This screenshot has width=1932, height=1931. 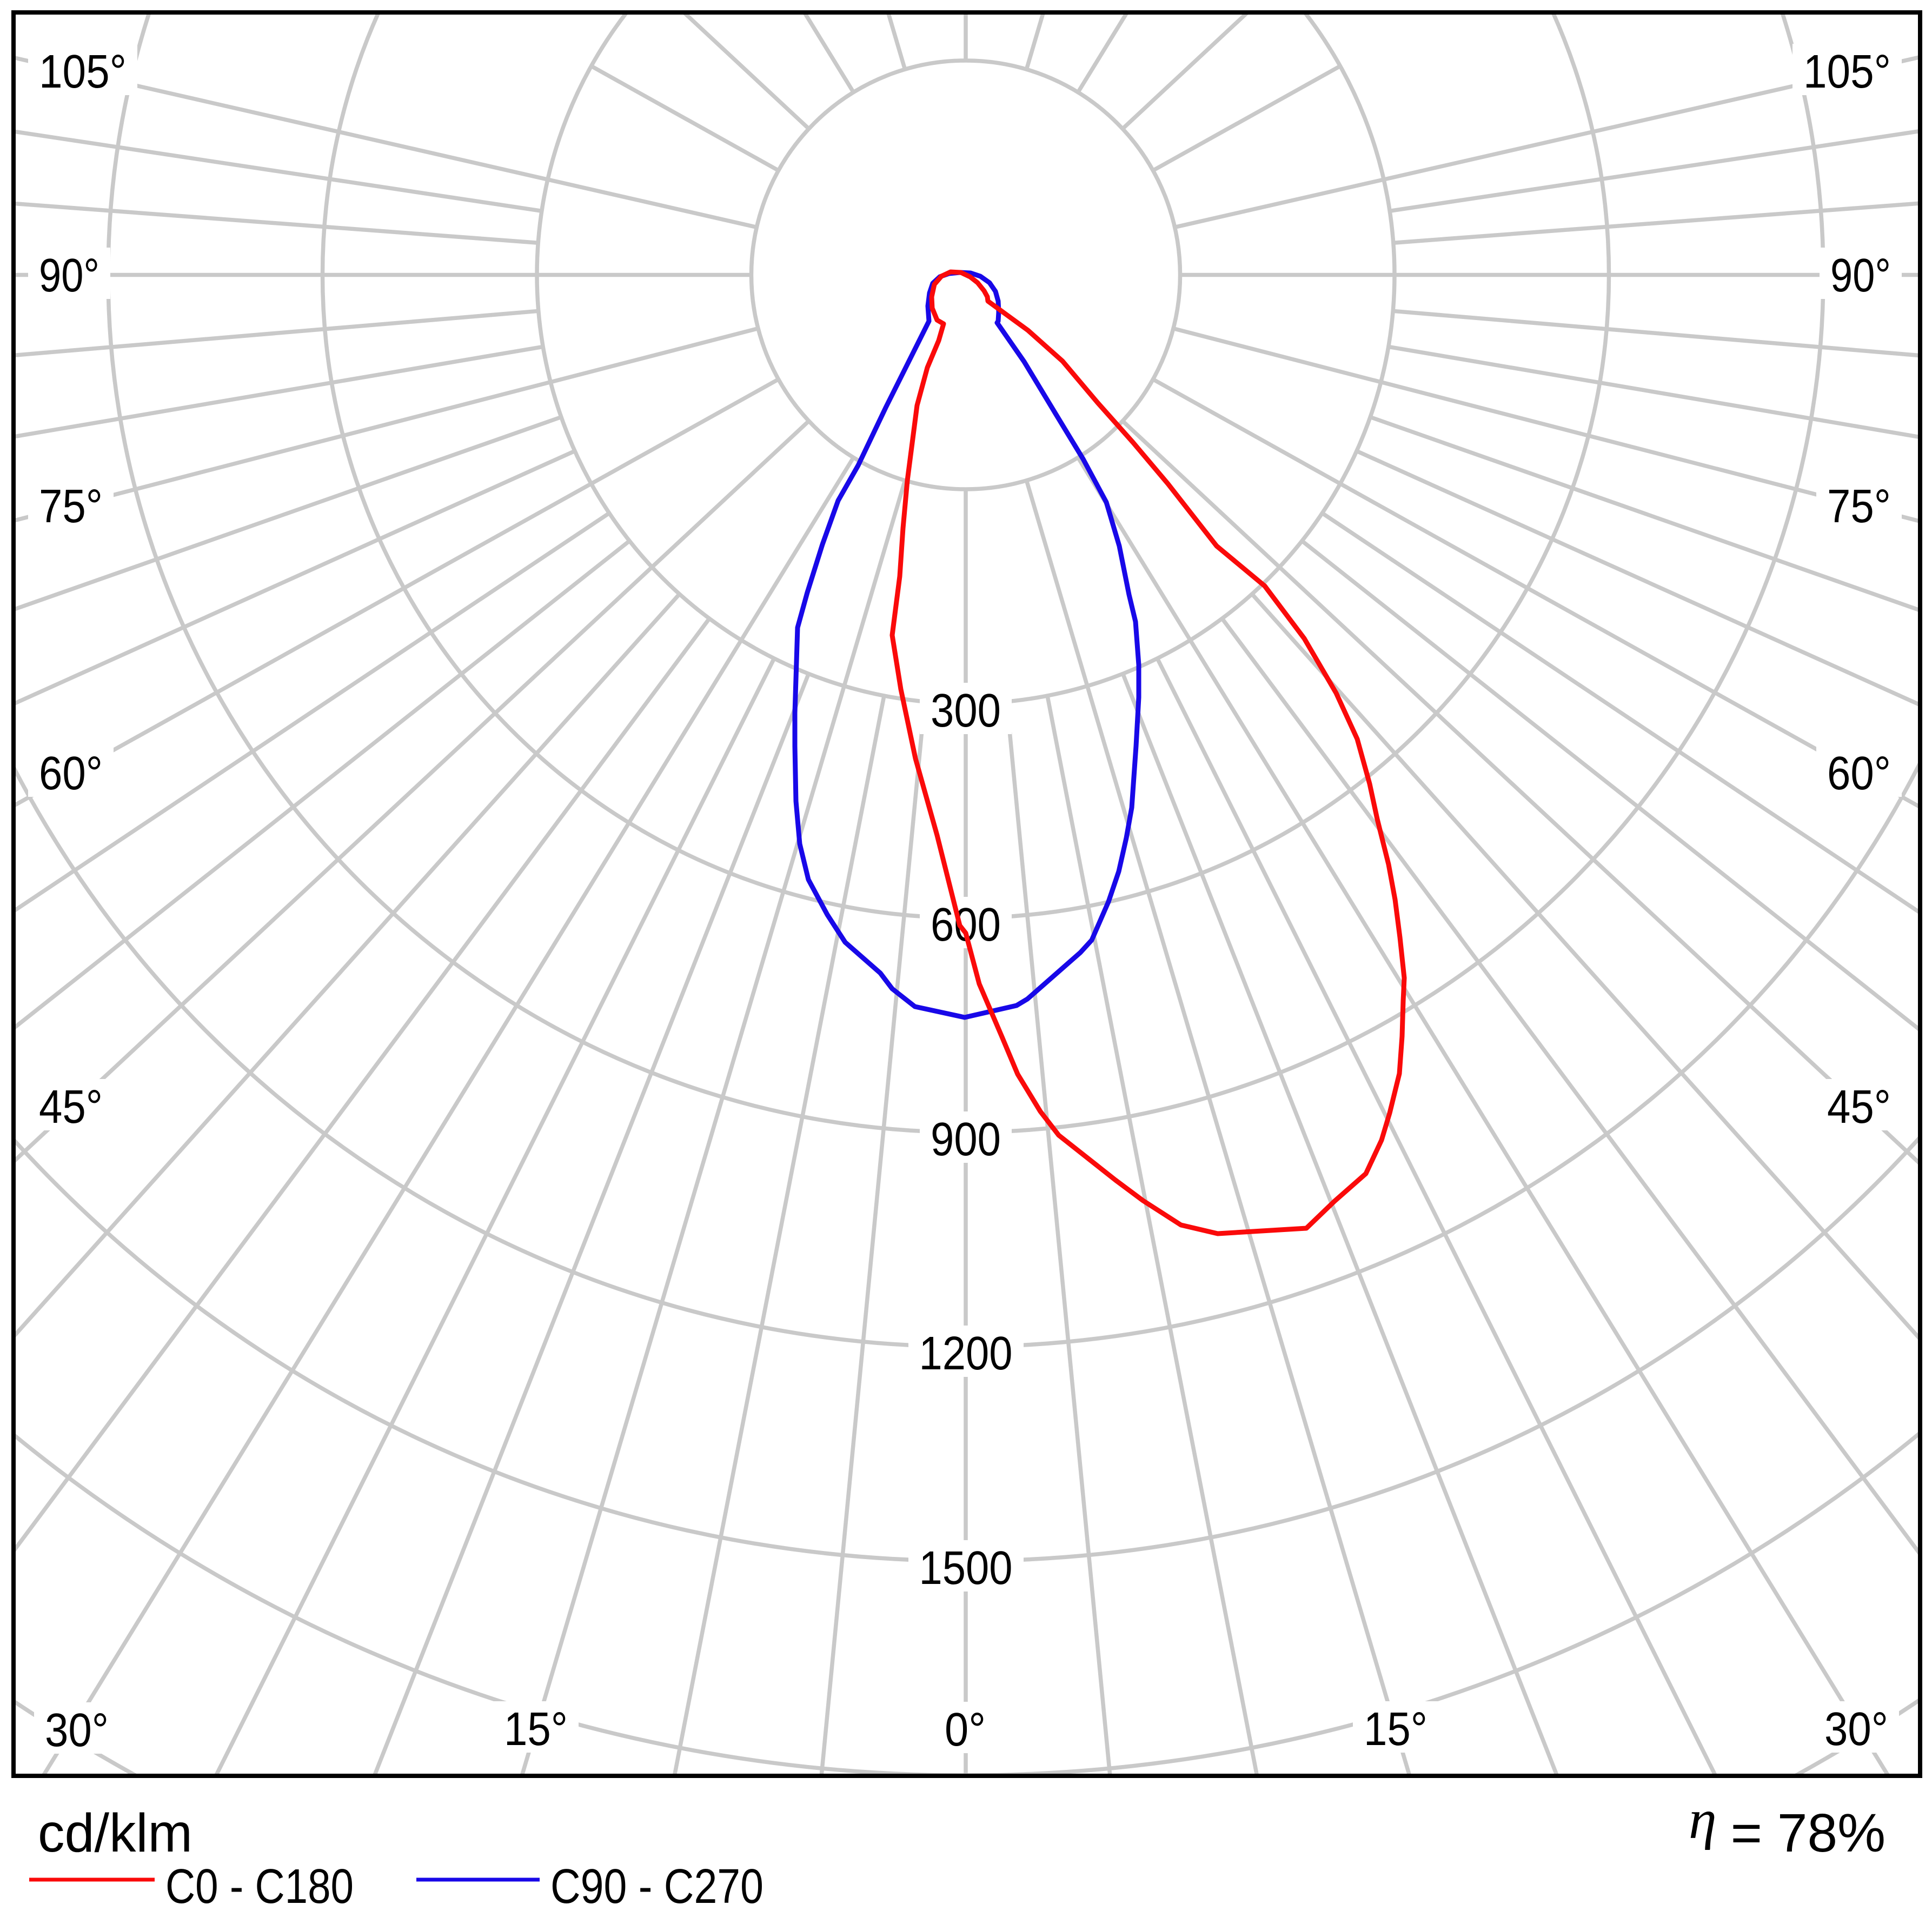 I want to click on svg-text: 0°, so click(x=965, y=1729).